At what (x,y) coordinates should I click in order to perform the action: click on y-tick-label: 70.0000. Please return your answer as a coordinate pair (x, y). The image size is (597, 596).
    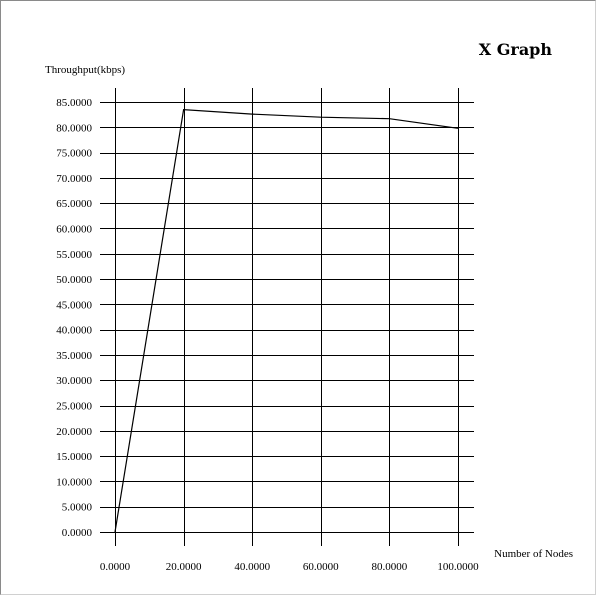
    Looking at the image, I should click on (74, 179).